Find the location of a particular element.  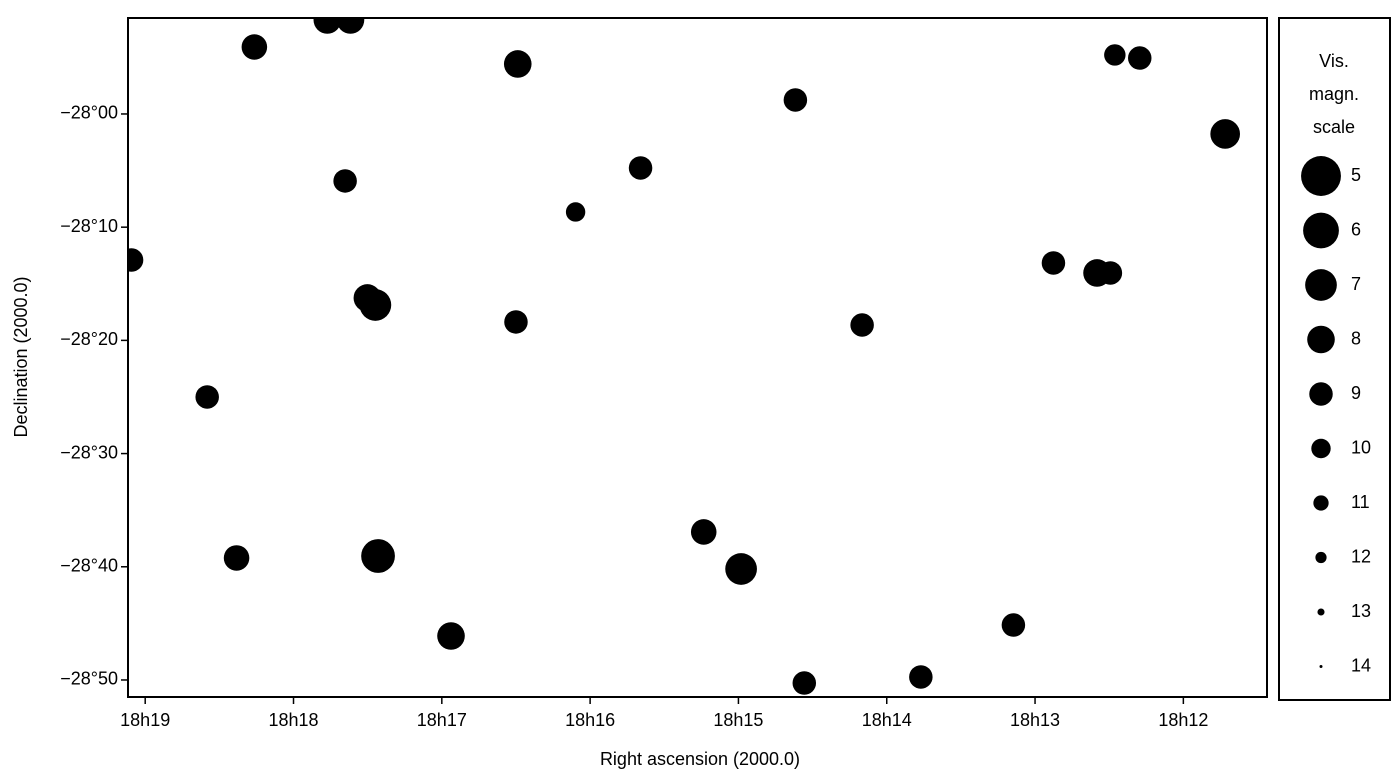

legend-label: 5 is located at coordinates (1356, 175).